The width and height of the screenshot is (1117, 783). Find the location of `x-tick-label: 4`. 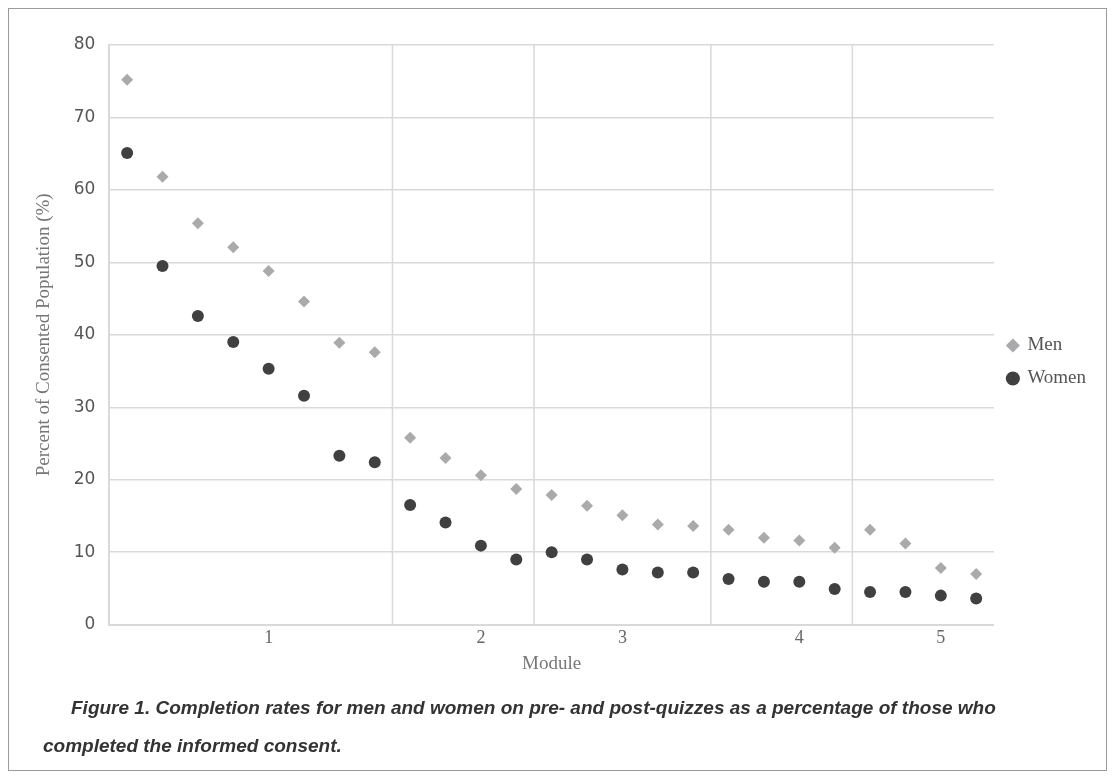

x-tick-label: 4 is located at coordinates (799, 637).